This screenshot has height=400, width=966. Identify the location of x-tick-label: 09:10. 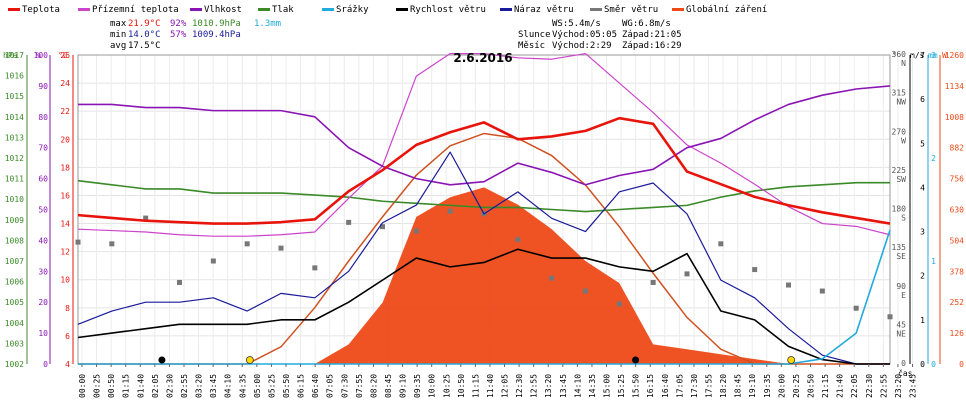
(403, 386).